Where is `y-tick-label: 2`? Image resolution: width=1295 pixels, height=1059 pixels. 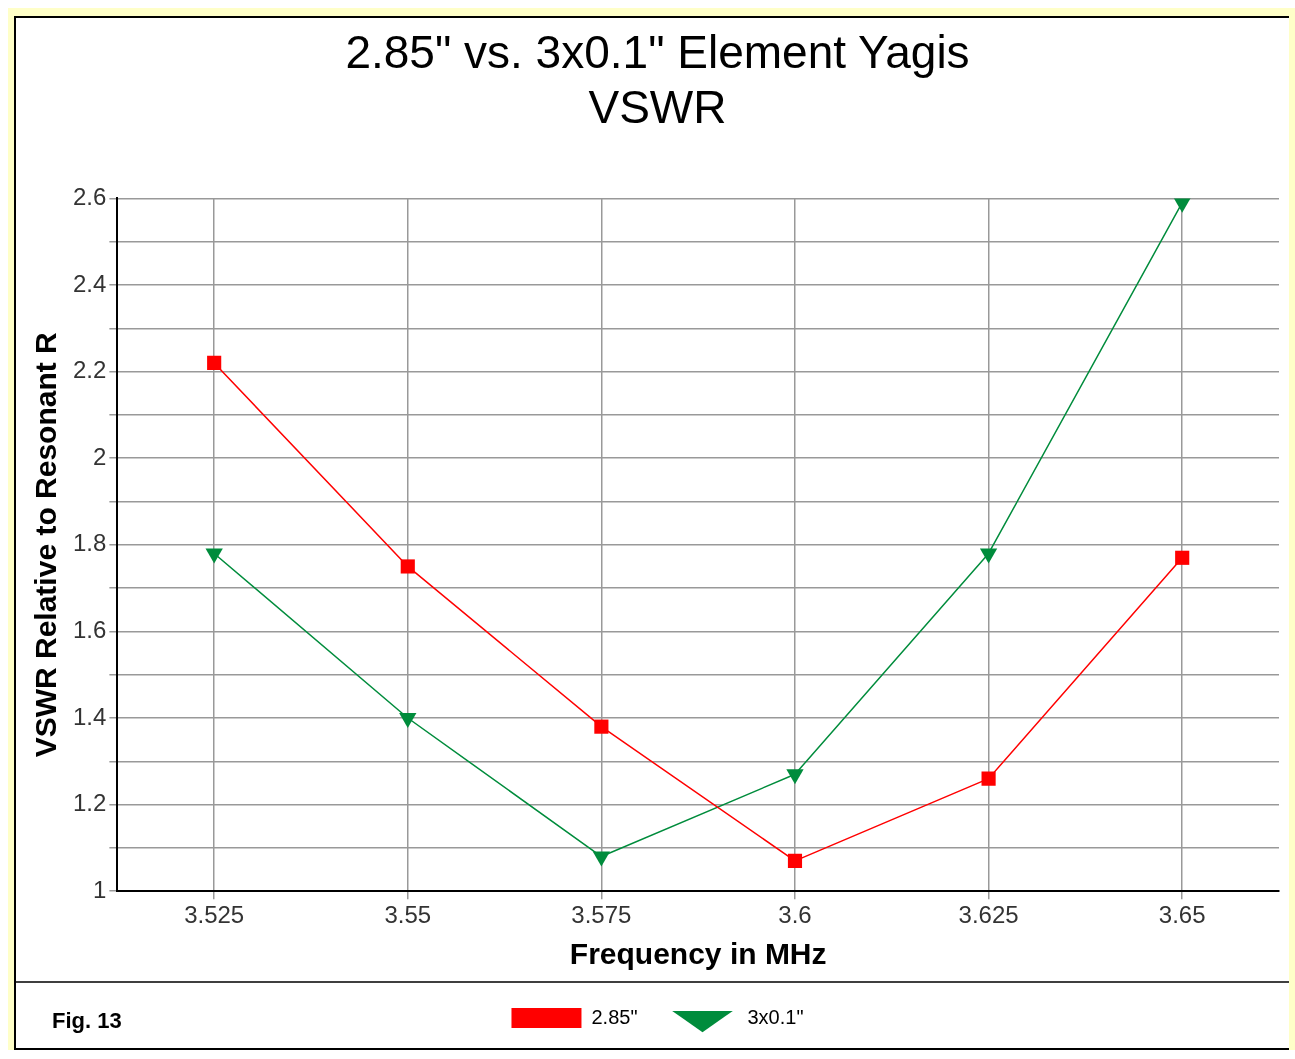 y-tick-label: 2 is located at coordinates (100, 456).